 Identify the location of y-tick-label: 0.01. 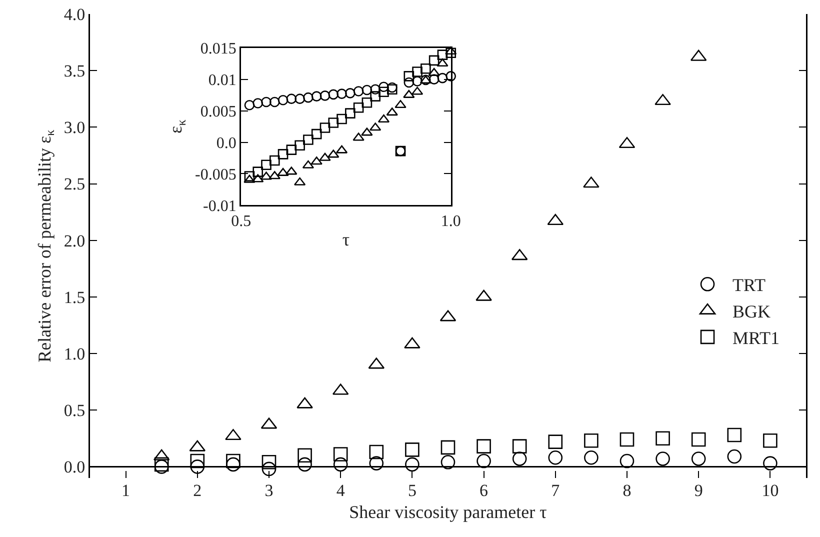
(222, 80).